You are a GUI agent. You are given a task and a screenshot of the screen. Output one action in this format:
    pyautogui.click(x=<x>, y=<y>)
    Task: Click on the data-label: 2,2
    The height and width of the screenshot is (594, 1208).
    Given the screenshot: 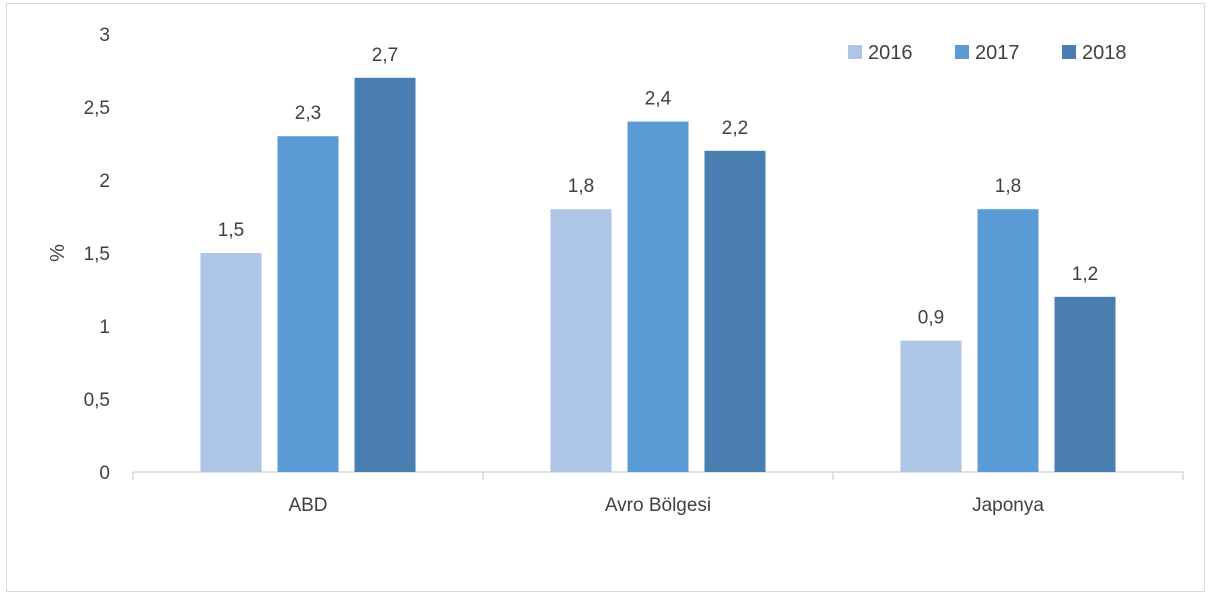 What is the action you would take?
    pyautogui.click(x=735, y=128)
    